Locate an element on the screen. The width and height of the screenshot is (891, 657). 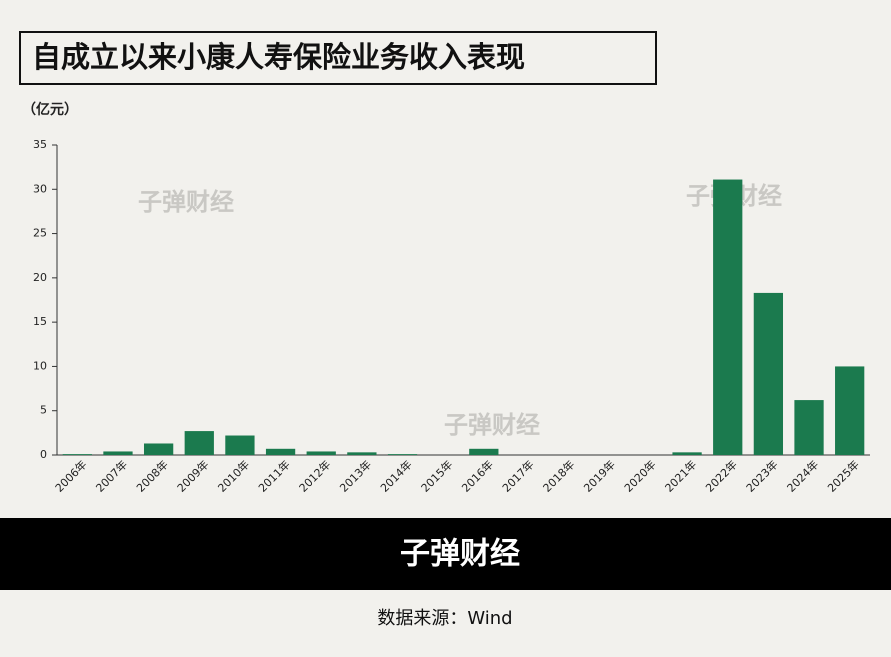
x-tick-label: 2020年 is located at coordinates (639, 475).